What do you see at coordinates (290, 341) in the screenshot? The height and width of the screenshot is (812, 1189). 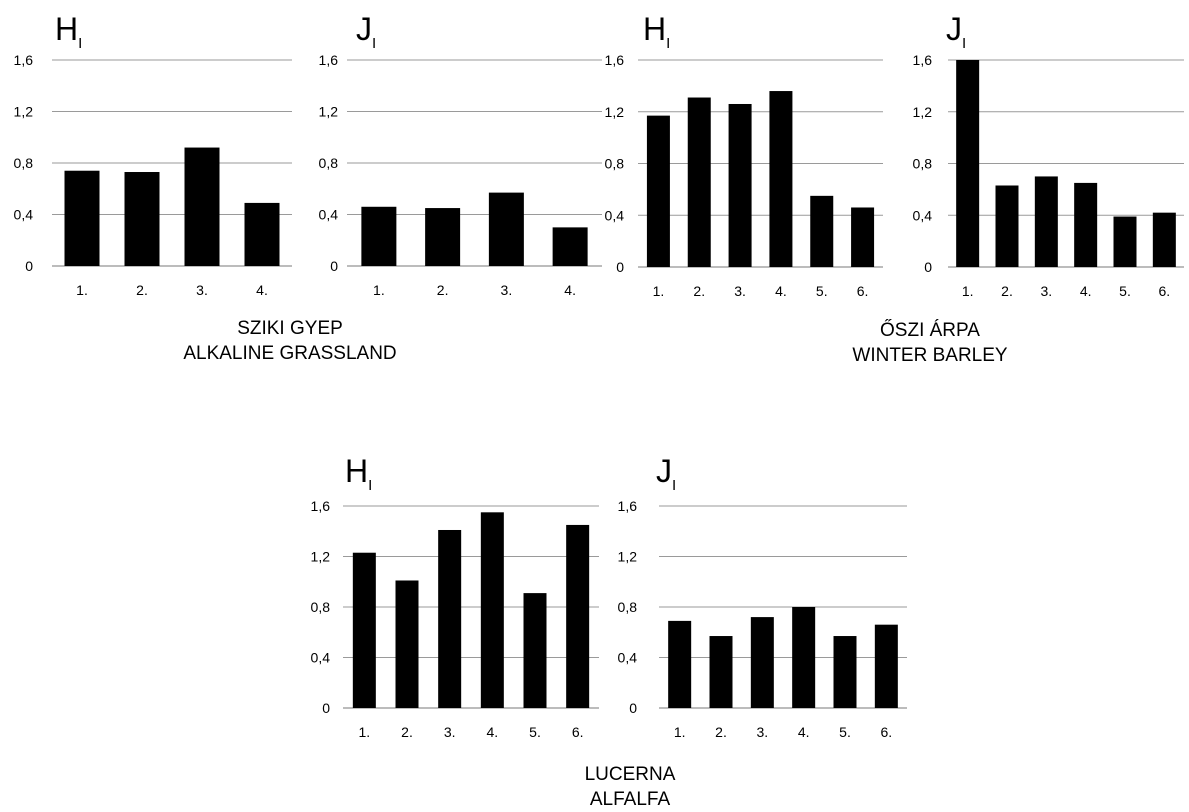 I see `group-caption-alkaline-grassland: SZIKI GYEP ALKALINE GRASSLAND` at bounding box center [290, 341].